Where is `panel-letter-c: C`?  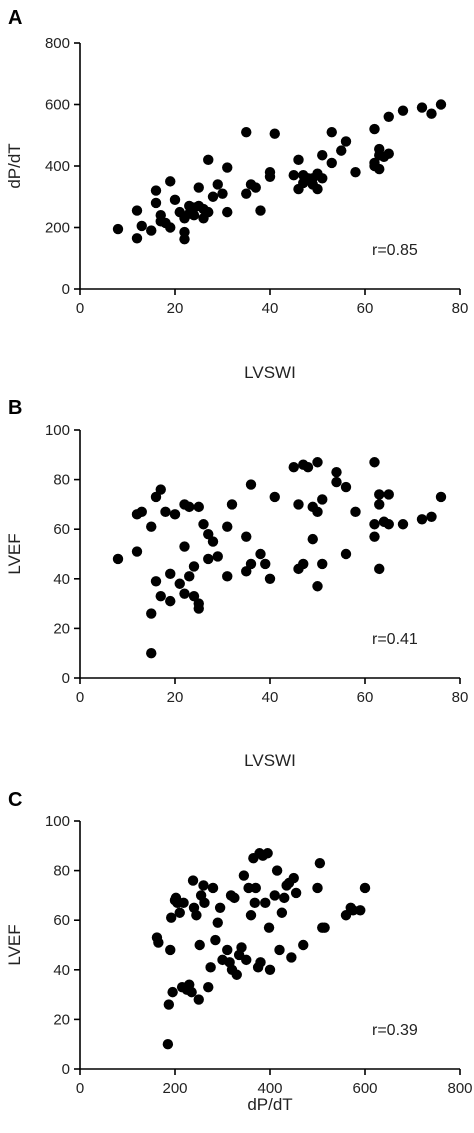 panel-letter-c: C is located at coordinates (15, 800).